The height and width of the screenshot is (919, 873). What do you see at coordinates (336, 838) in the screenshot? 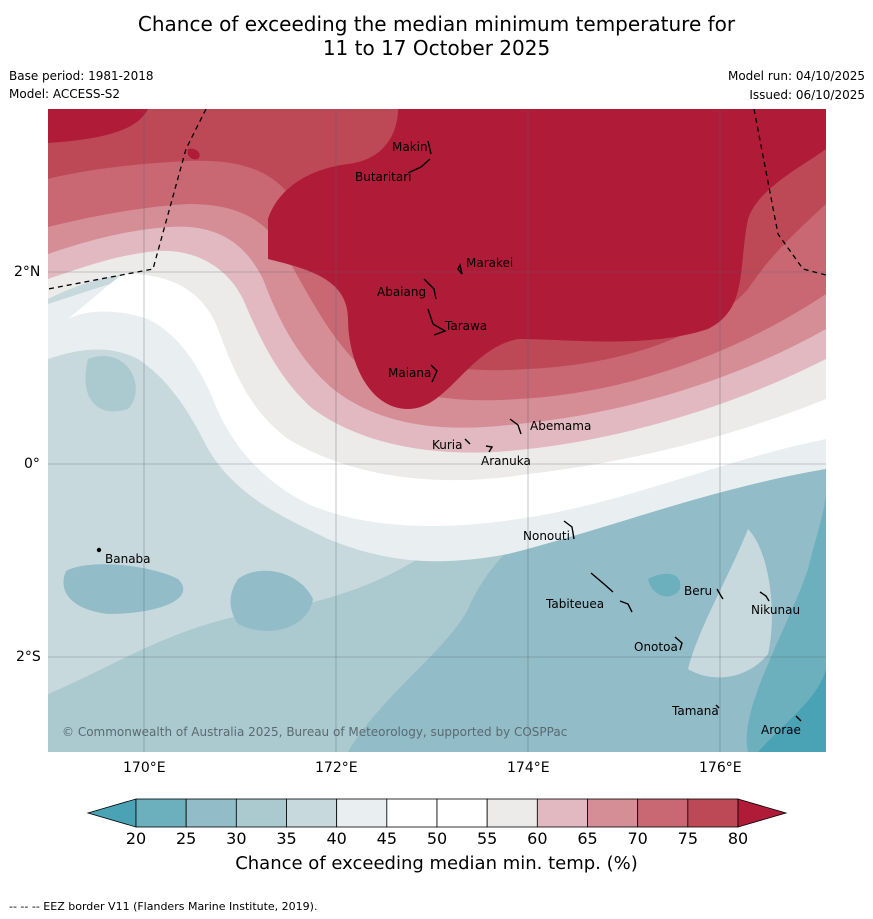
I see `colorbar-tick-label: 40` at bounding box center [336, 838].